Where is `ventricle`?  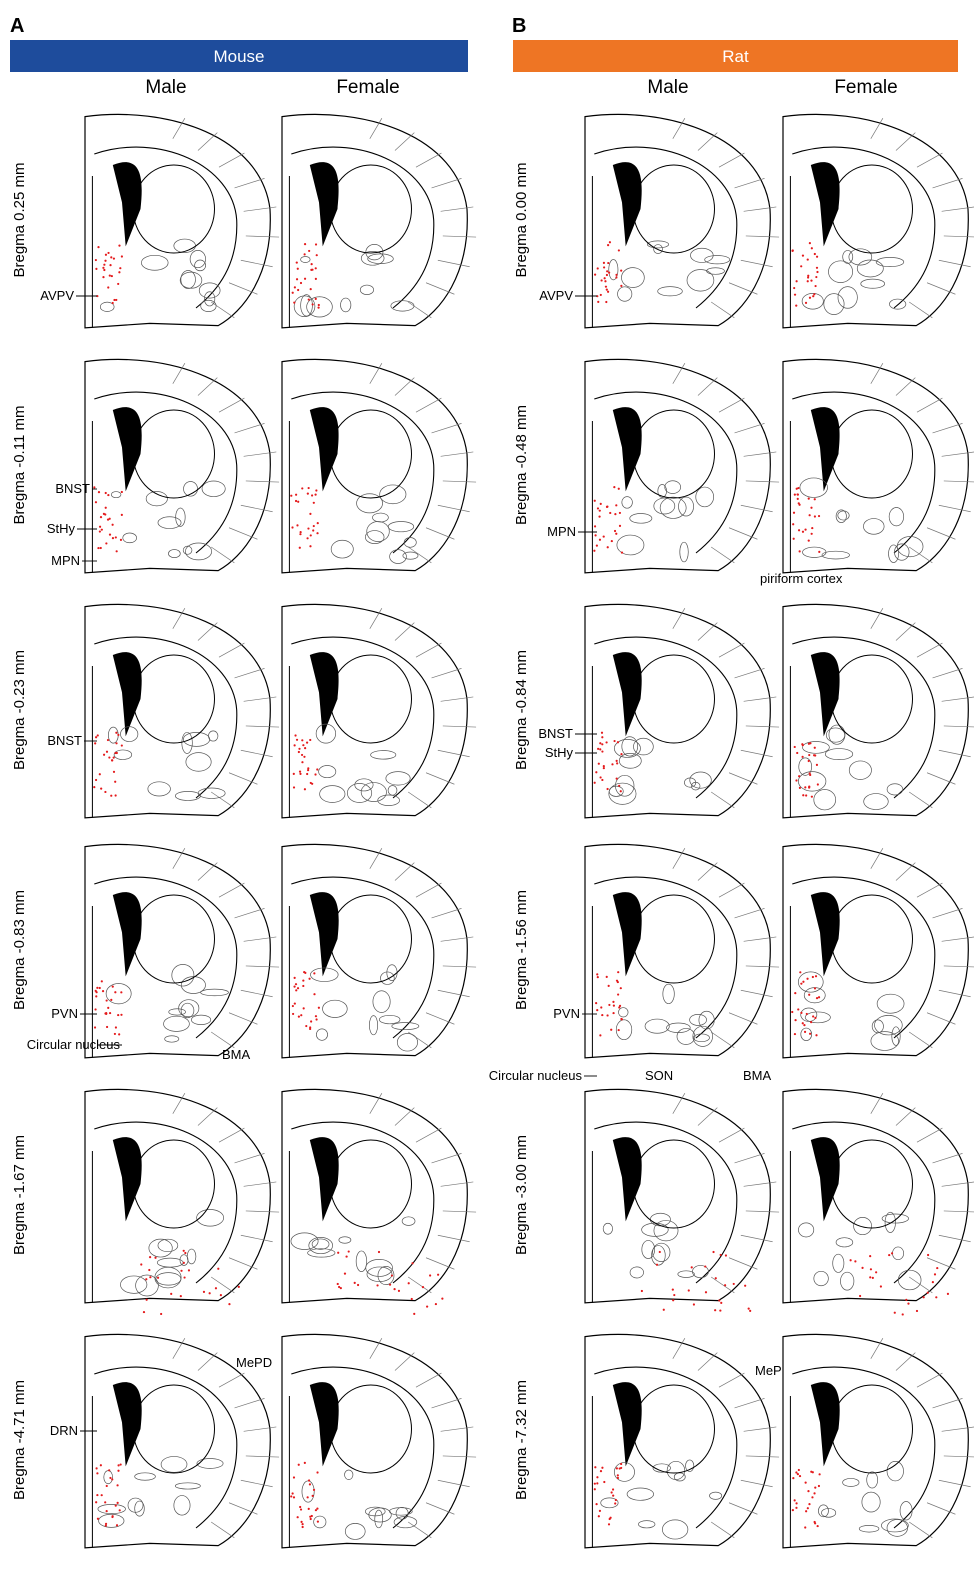 ventricle is located at coordinates (627, 694).